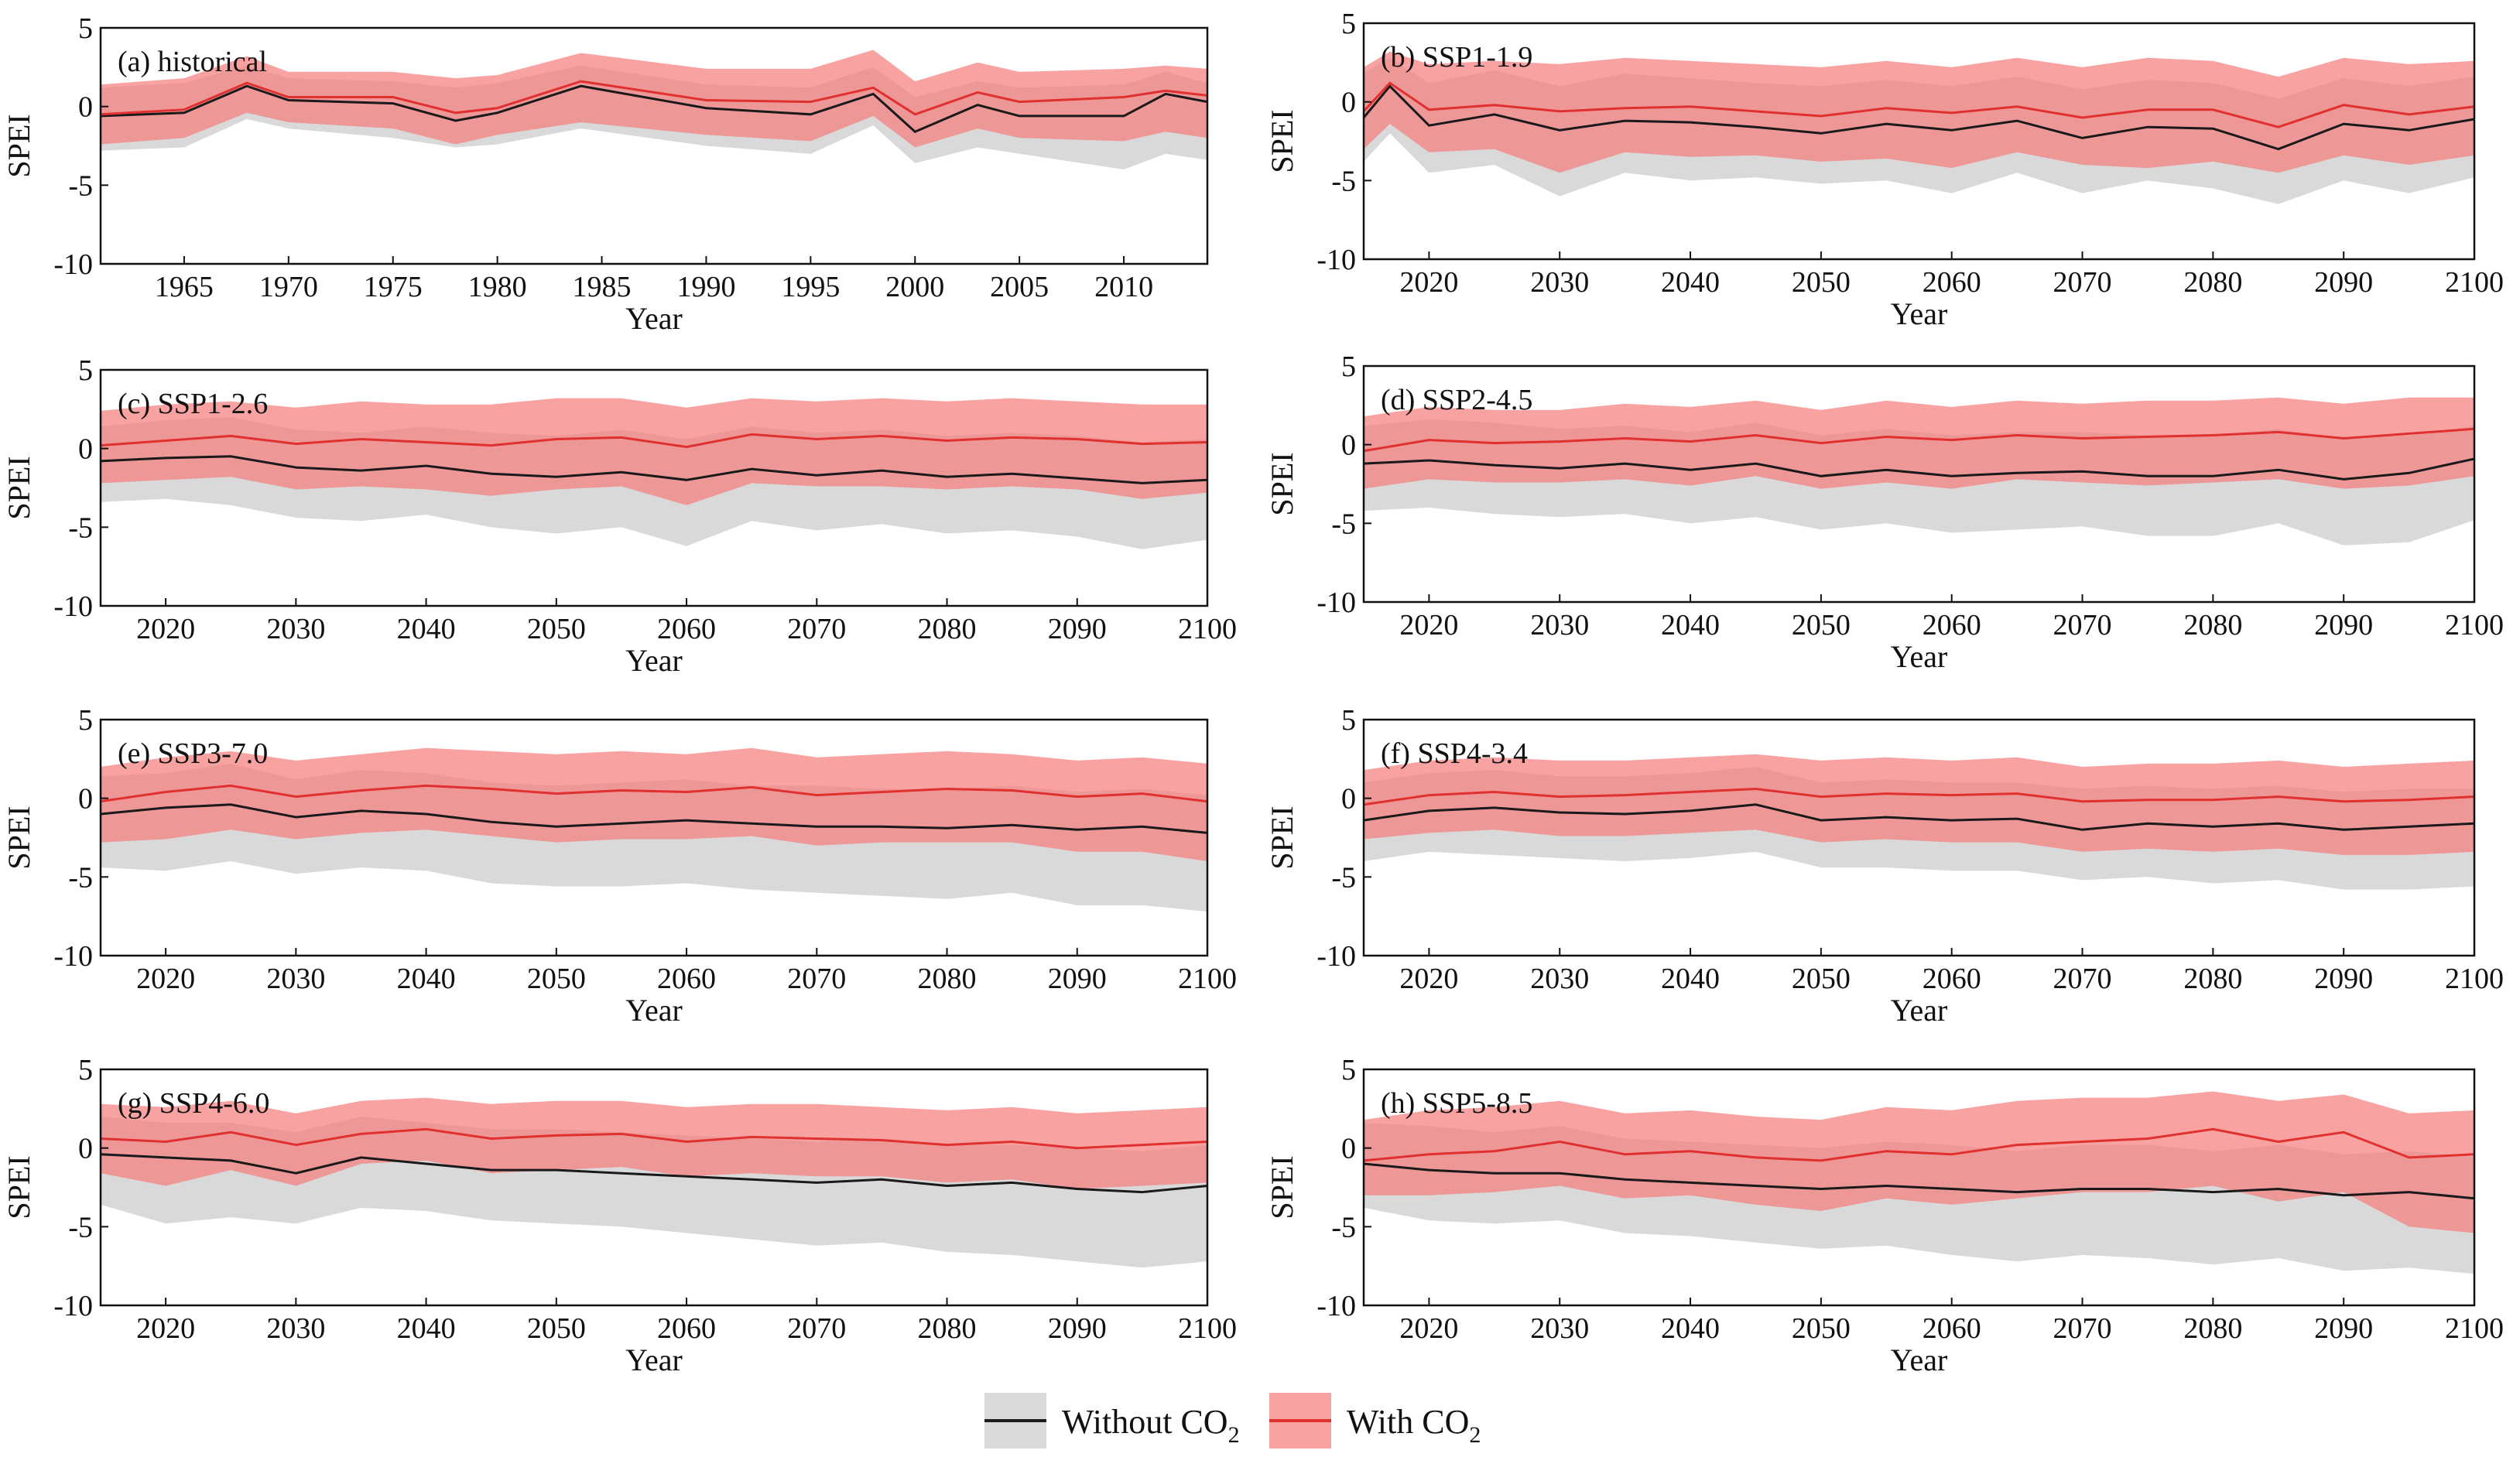 This screenshot has height=1464, width=2520. What do you see at coordinates (1456, 400) in the screenshot?
I see `panel-title-d: (d) SSP2-4.5` at bounding box center [1456, 400].